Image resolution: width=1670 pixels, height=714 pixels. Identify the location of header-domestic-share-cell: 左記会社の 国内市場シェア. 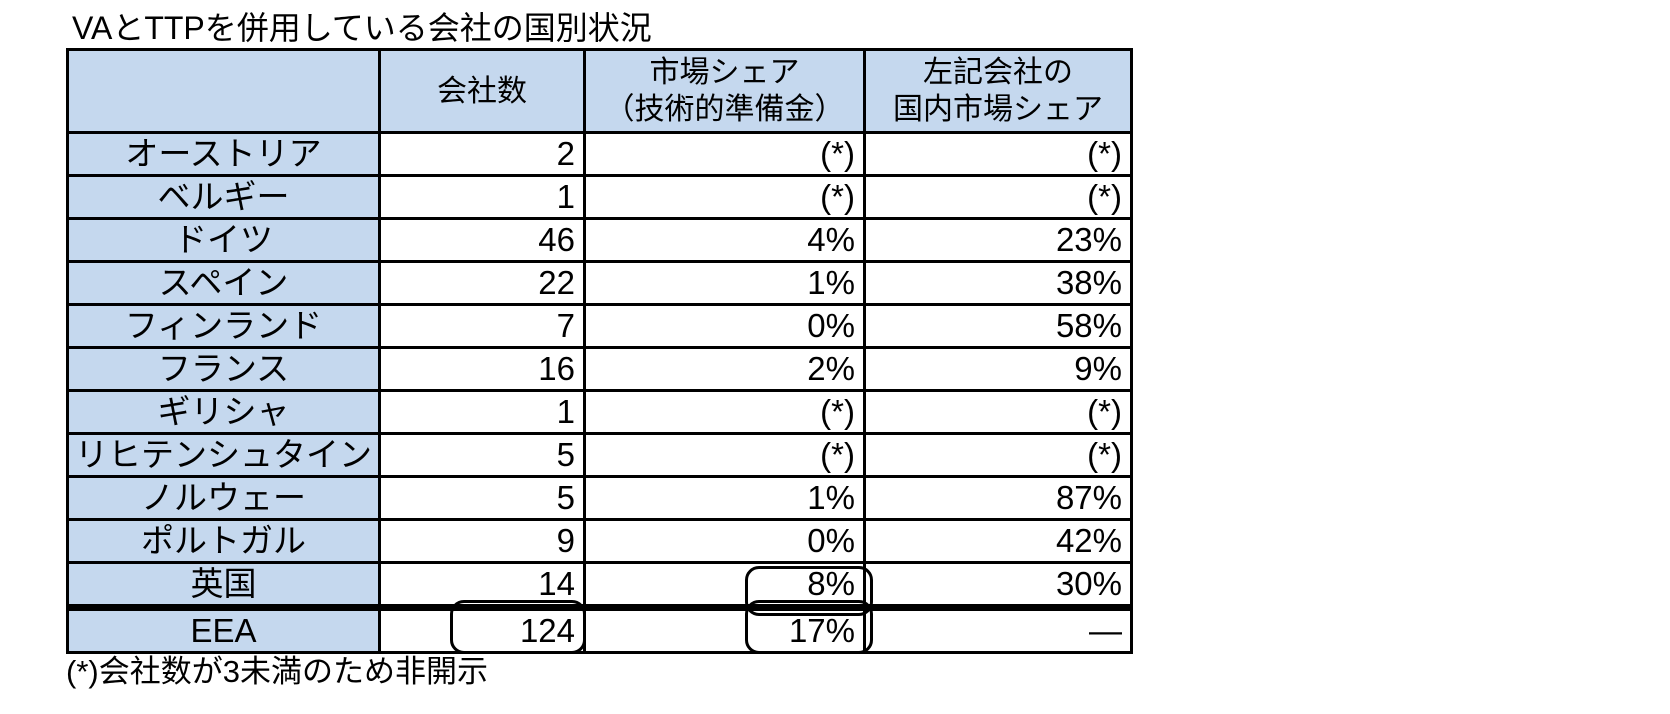
(998, 91).